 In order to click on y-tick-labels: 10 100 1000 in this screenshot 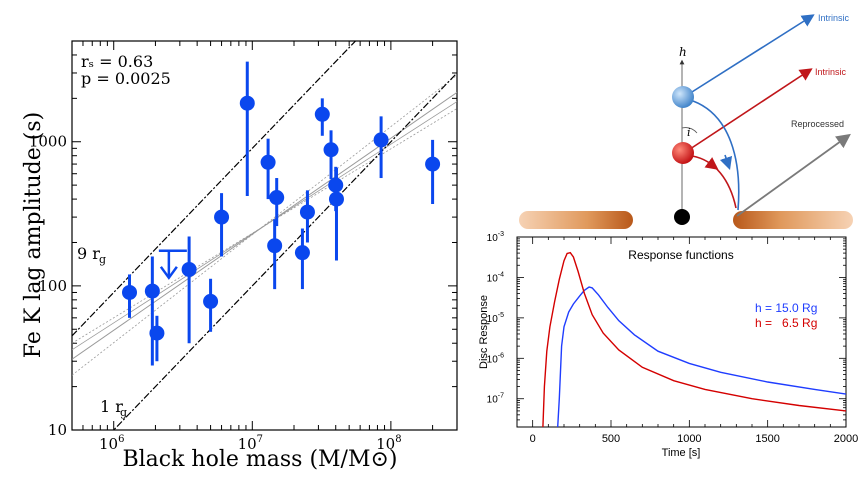, I will do `click(48, 286)`.